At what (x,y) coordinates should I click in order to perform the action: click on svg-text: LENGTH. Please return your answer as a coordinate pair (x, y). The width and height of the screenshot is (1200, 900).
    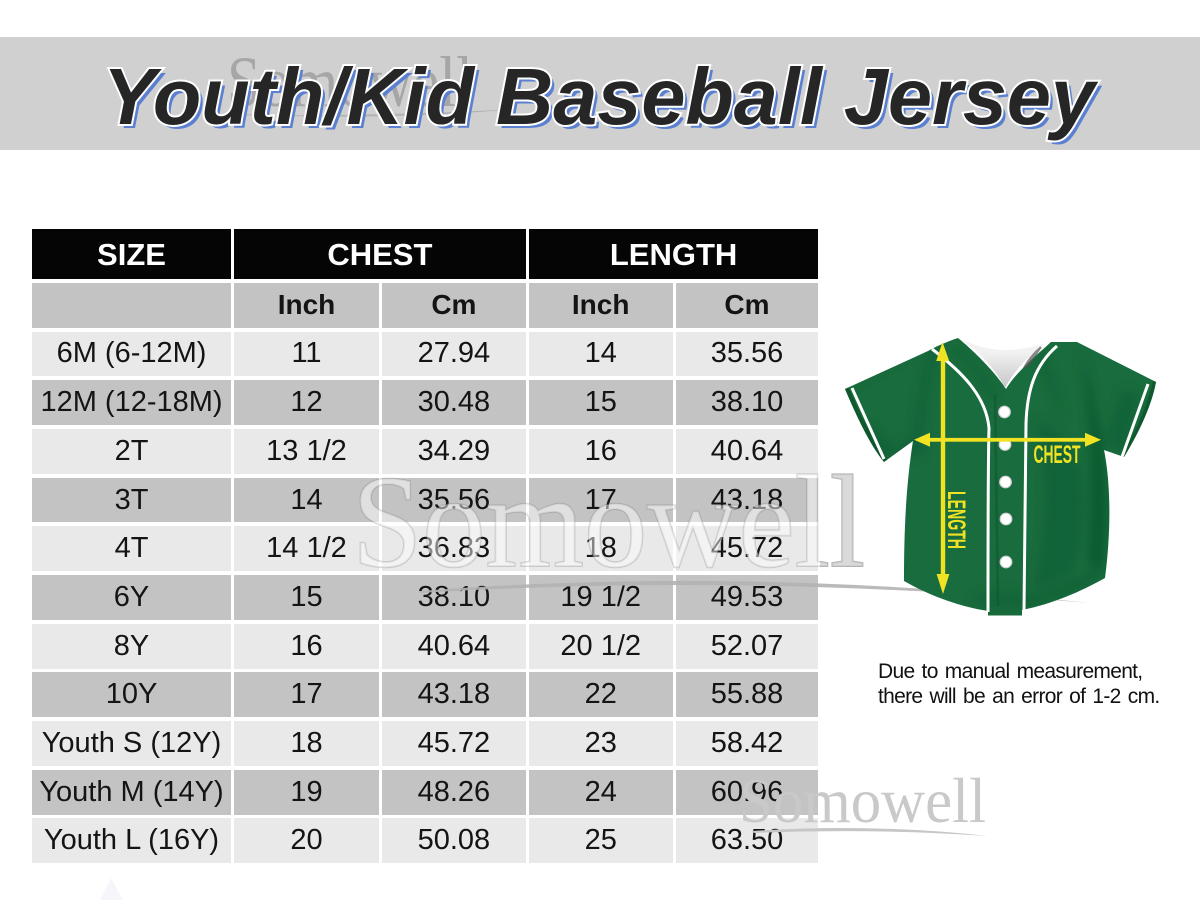
    Looking at the image, I should click on (956, 520).